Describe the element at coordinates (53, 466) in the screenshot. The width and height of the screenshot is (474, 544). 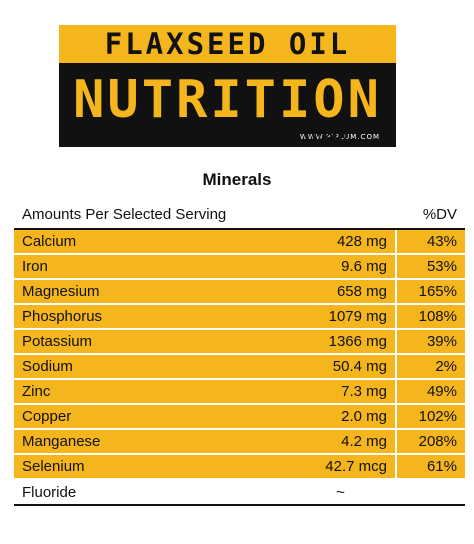
I see `row-name: Selenium` at that location.